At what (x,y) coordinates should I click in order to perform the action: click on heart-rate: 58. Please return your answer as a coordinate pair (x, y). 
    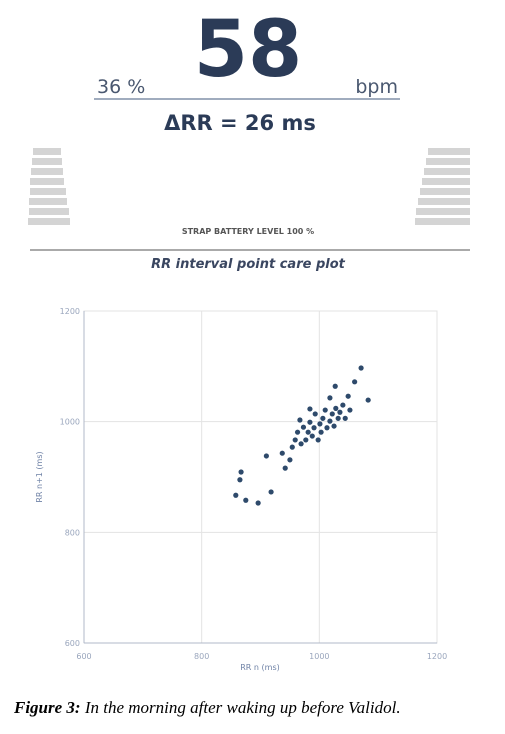
    Looking at the image, I should click on (248, 50).